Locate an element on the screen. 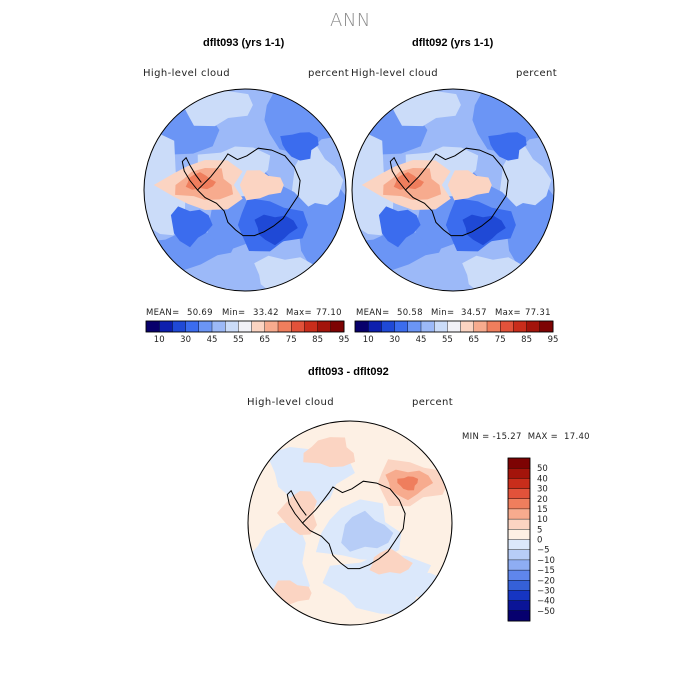 This screenshot has height=700, width=700. panel2-variable-label: High-level cloud is located at coordinates (395, 73).